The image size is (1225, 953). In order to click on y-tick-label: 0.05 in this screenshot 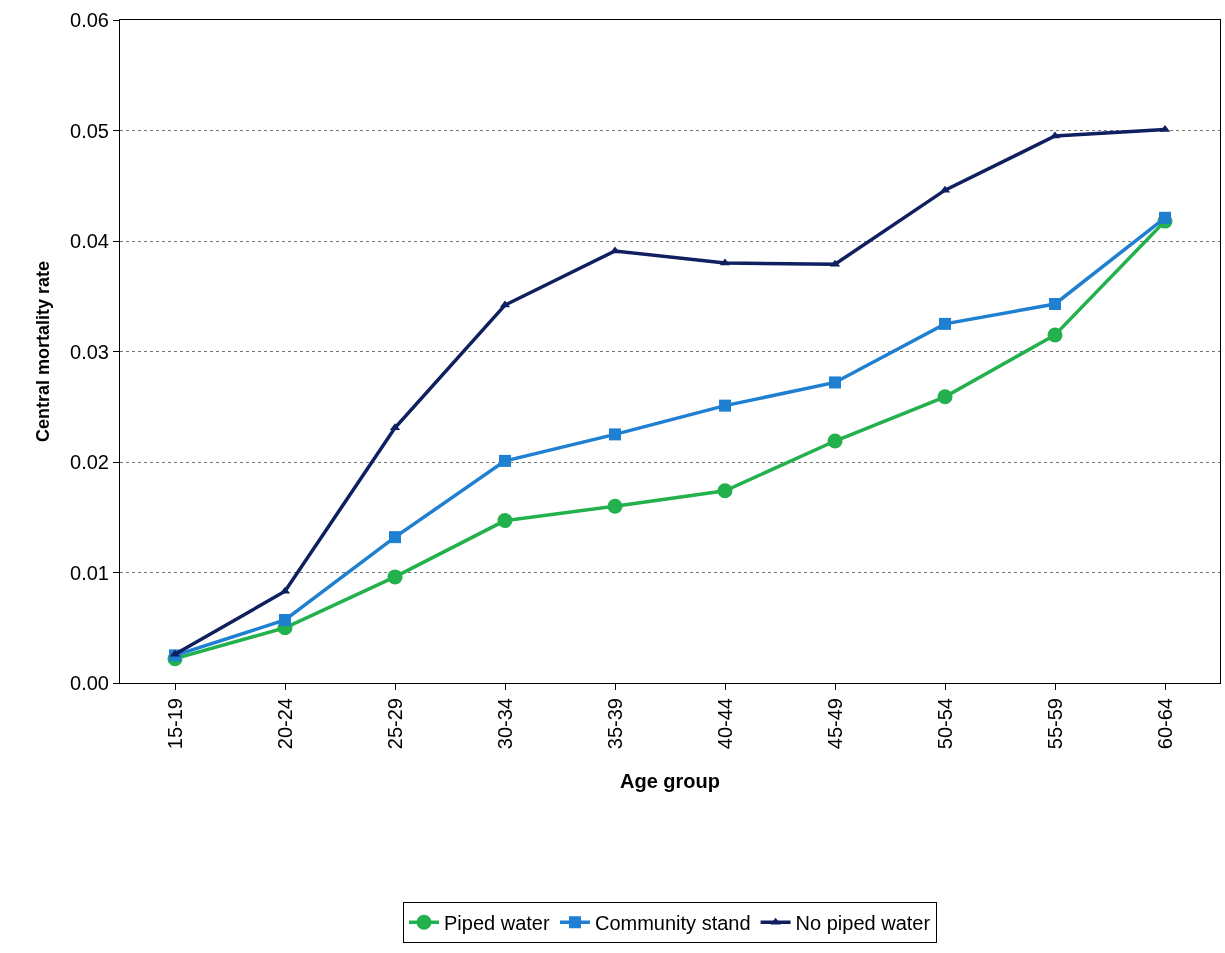, I will do `click(89, 130)`.